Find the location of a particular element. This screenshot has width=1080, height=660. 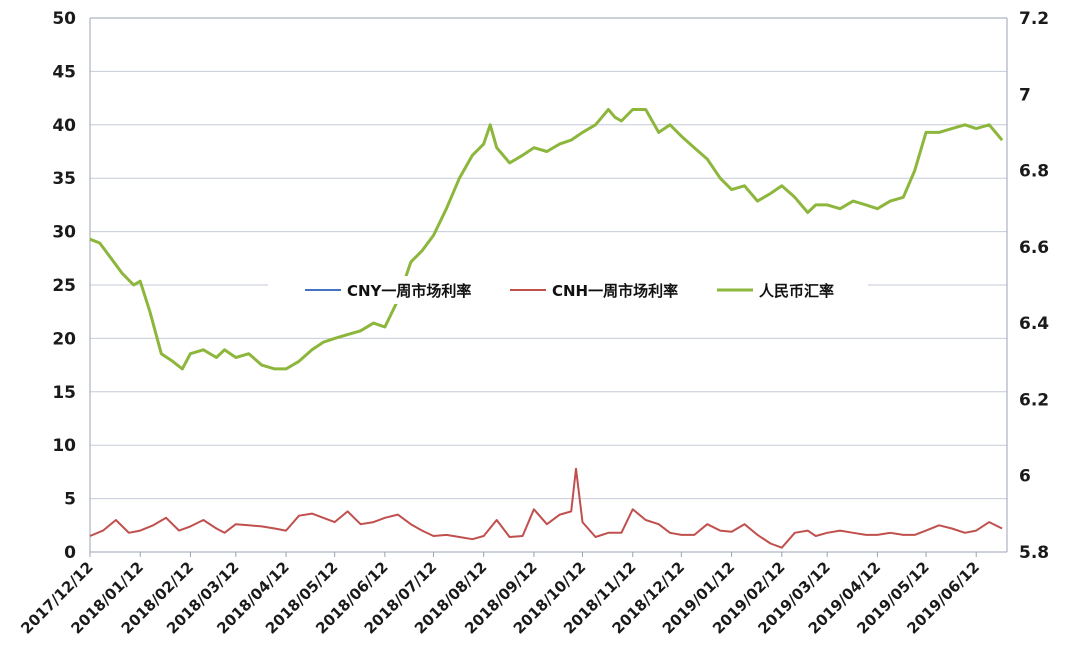

y-left-tick-label: 5 is located at coordinates (70, 500).